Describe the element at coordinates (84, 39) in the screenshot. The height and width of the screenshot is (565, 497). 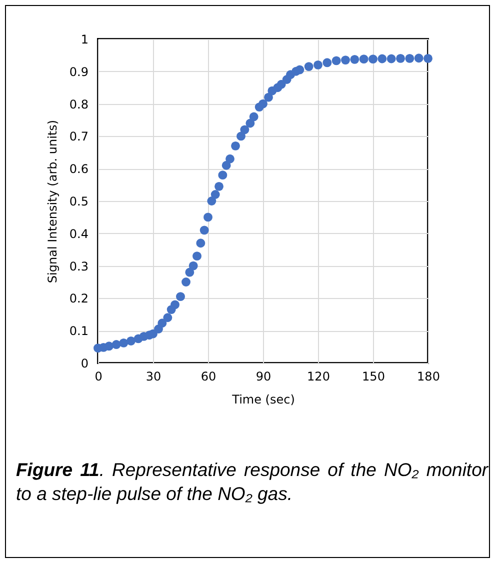
I see `y-tick-label: 1` at that location.